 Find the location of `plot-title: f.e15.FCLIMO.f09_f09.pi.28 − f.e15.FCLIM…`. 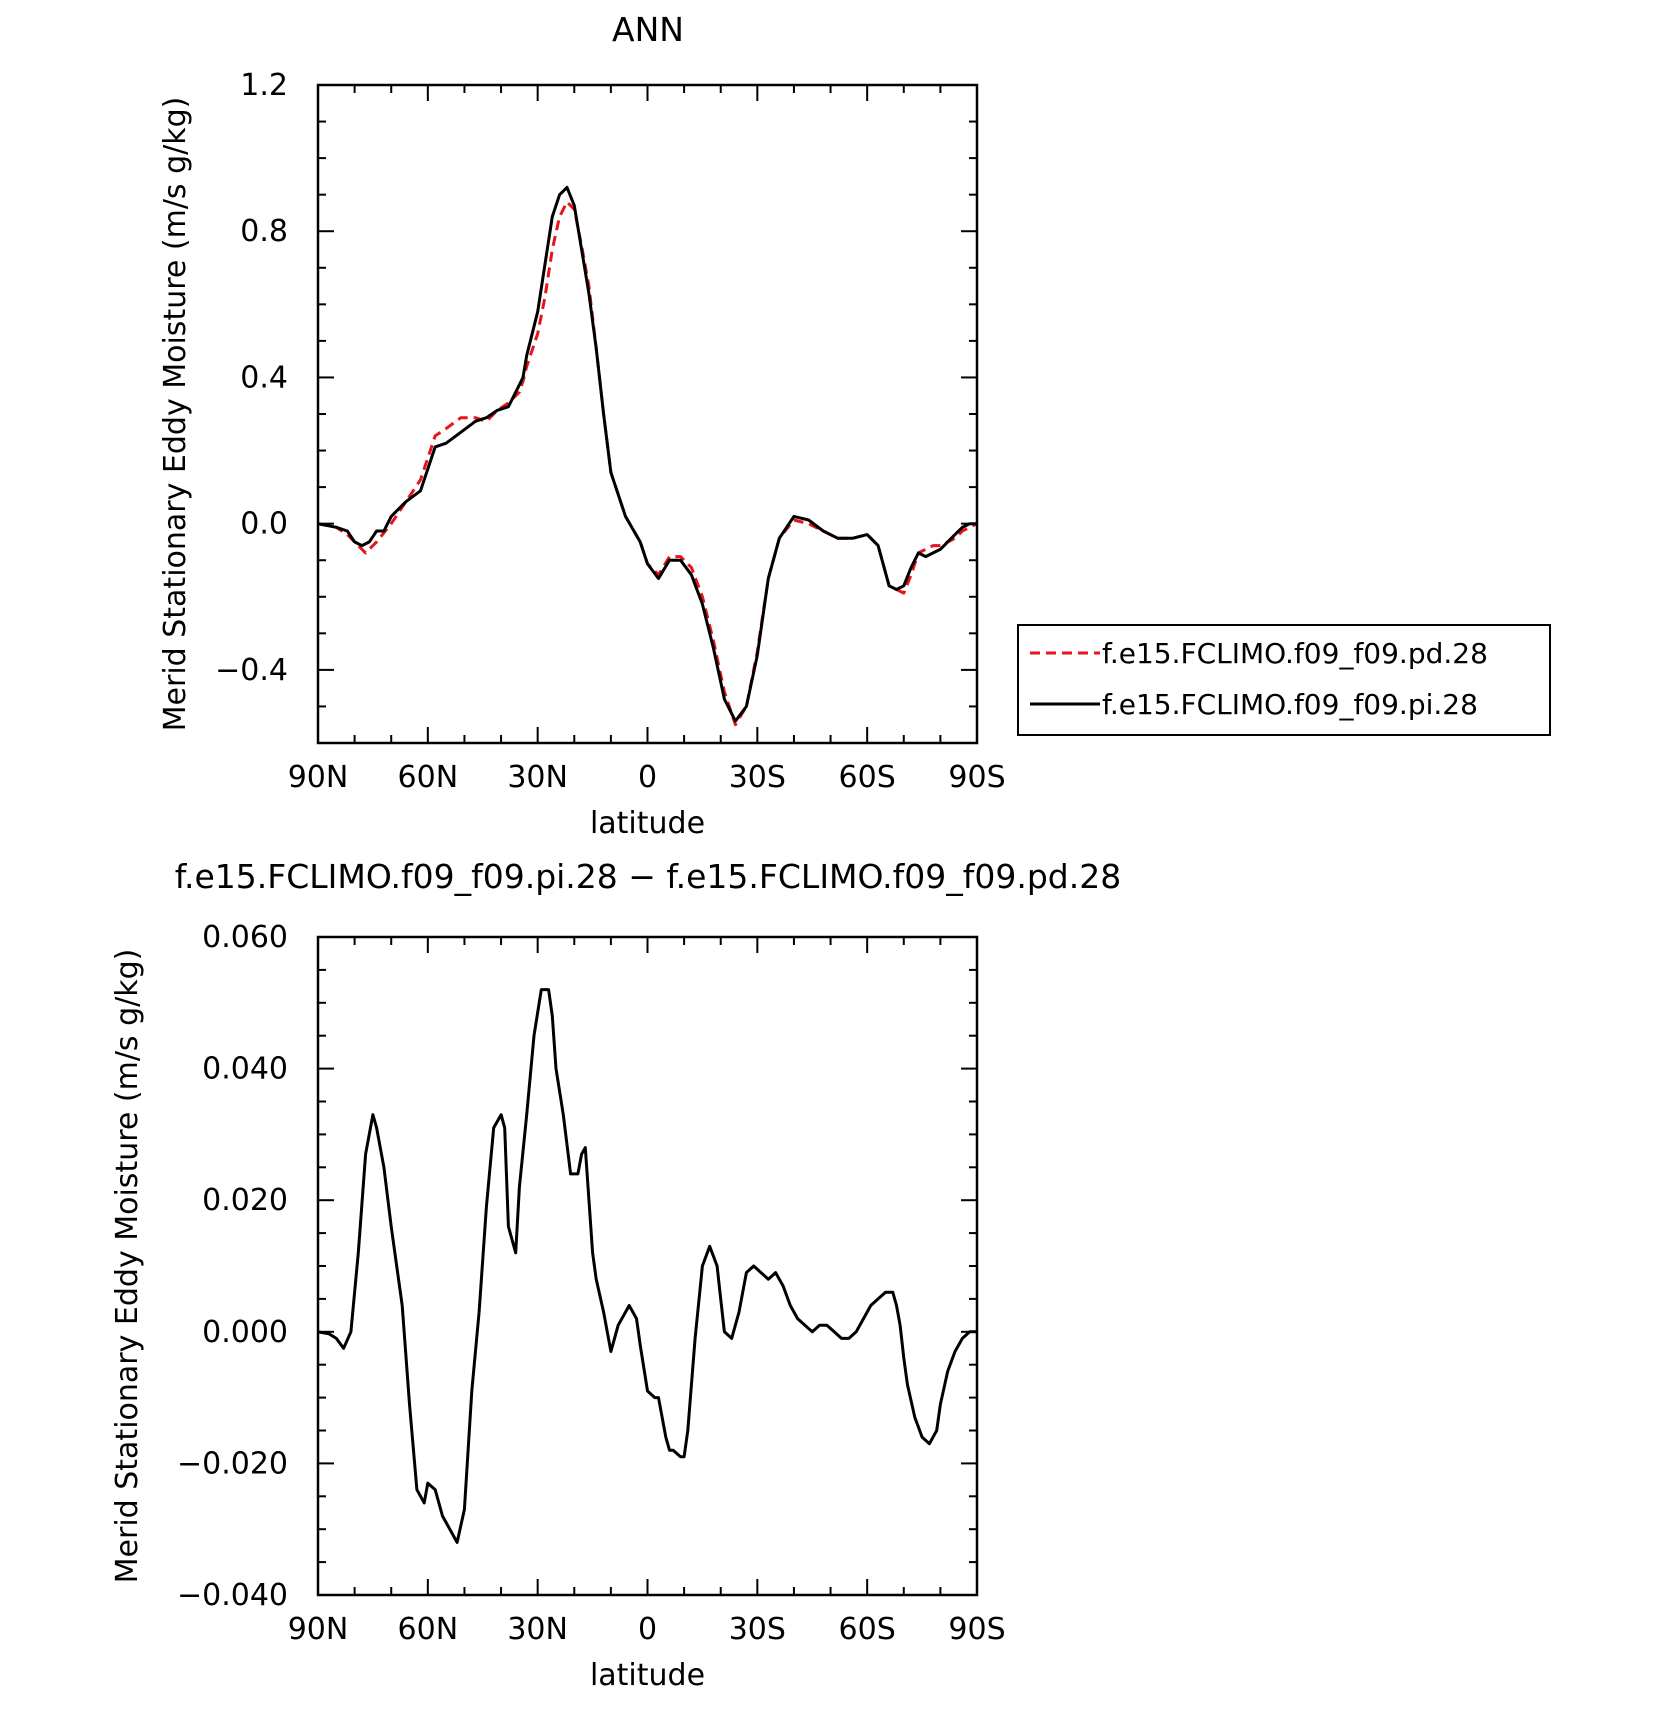

plot-title: f.e15.FCLIMO.f09_f09.pi.28 − f.e15.FCLIM… is located at coordinates (648, 876).